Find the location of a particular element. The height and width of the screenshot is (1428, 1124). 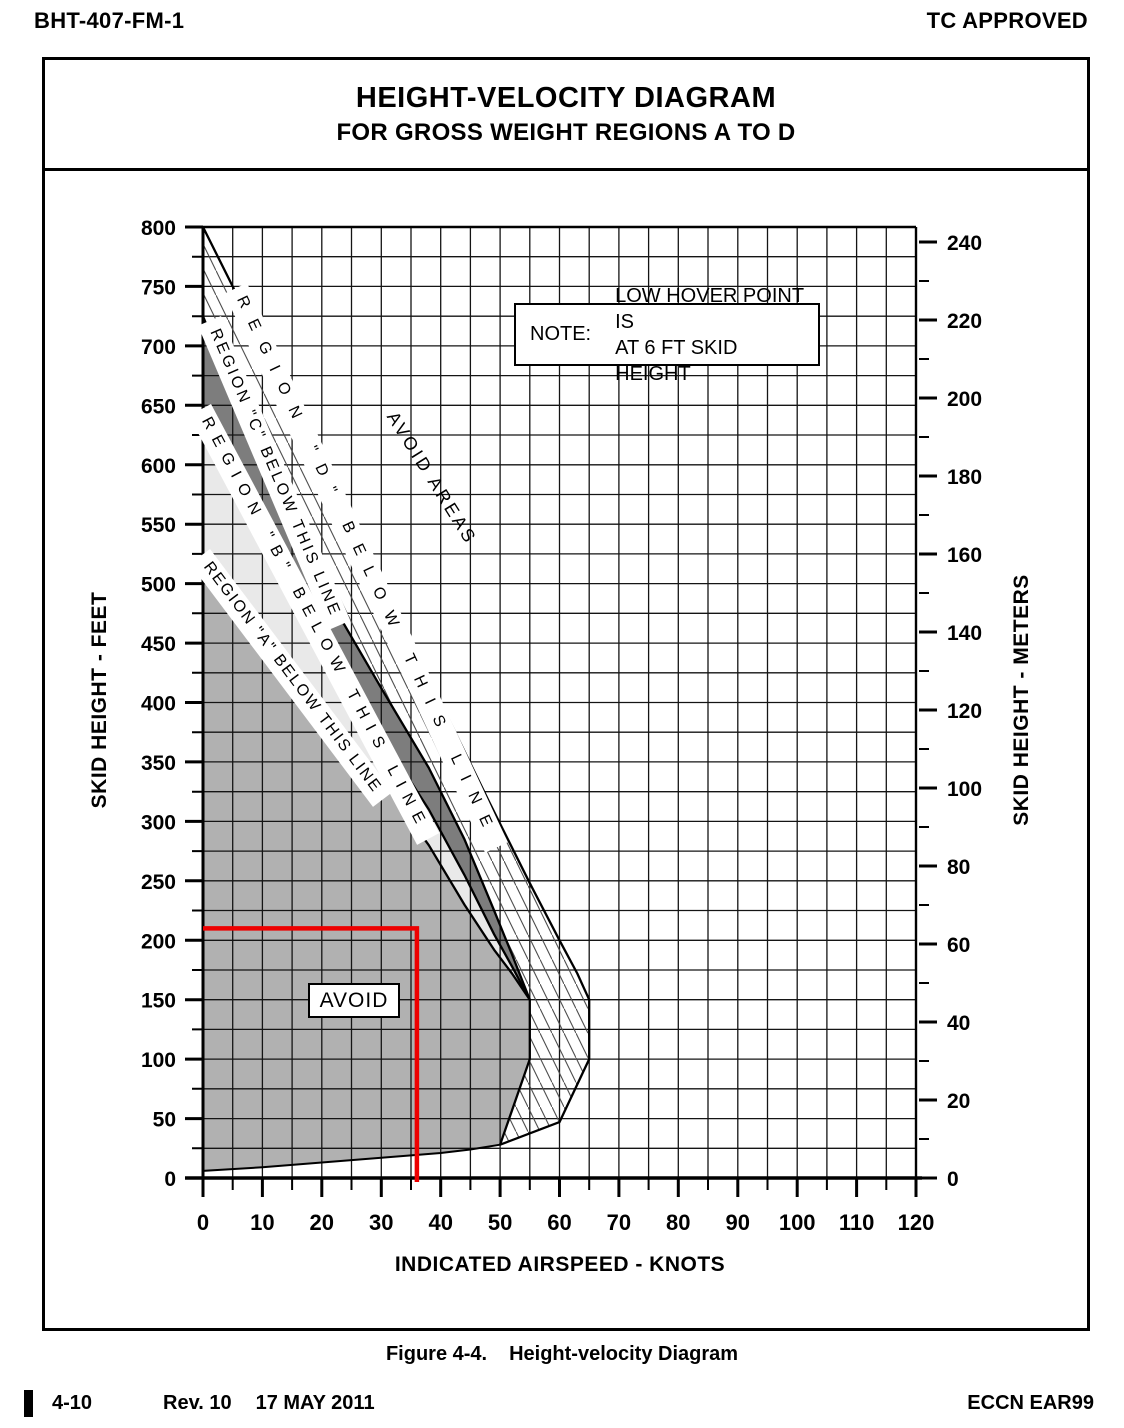

knots-tick-label: 70 is located at coordinates (619, 1222).